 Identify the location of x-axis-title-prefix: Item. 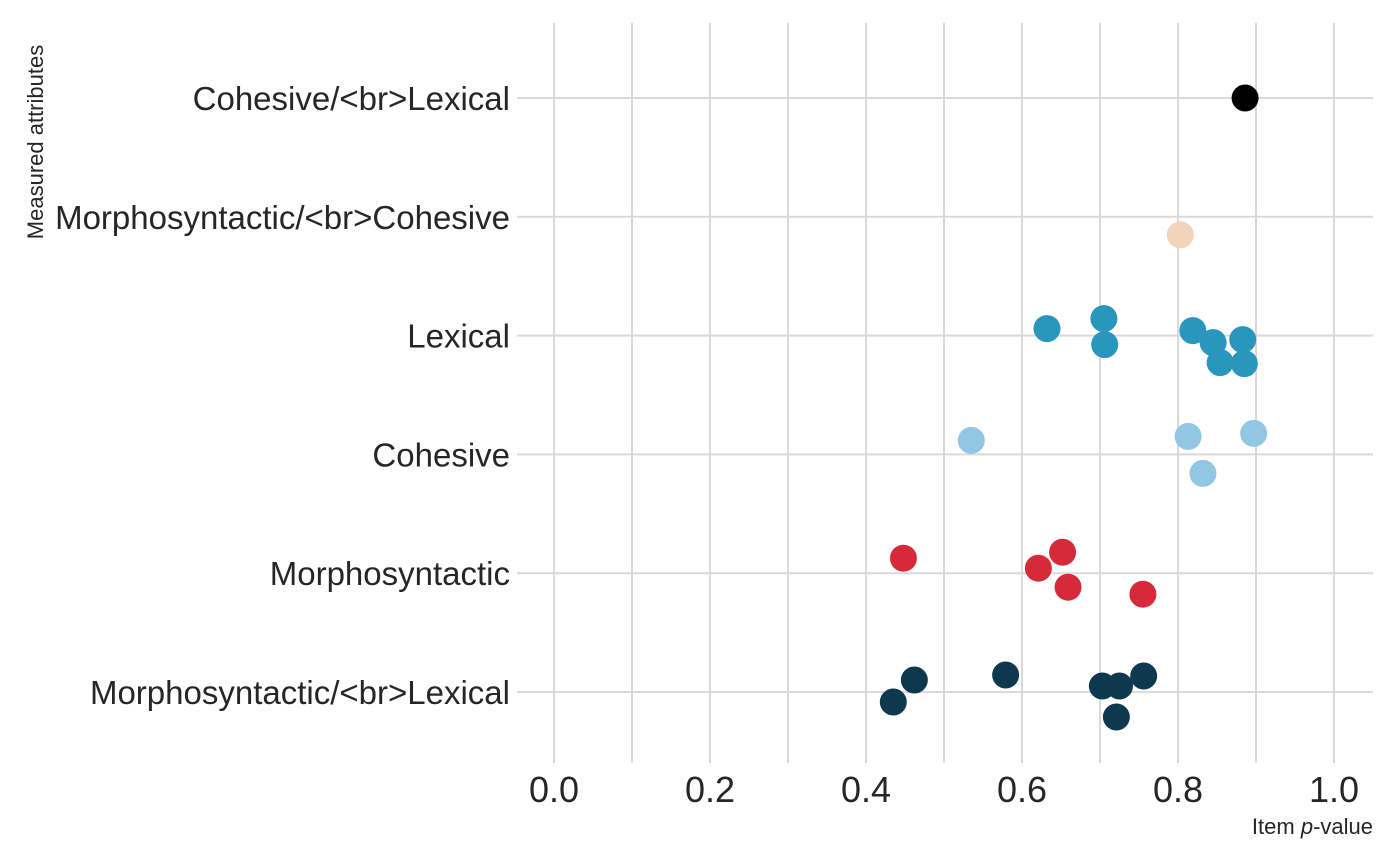
(1276, 826).